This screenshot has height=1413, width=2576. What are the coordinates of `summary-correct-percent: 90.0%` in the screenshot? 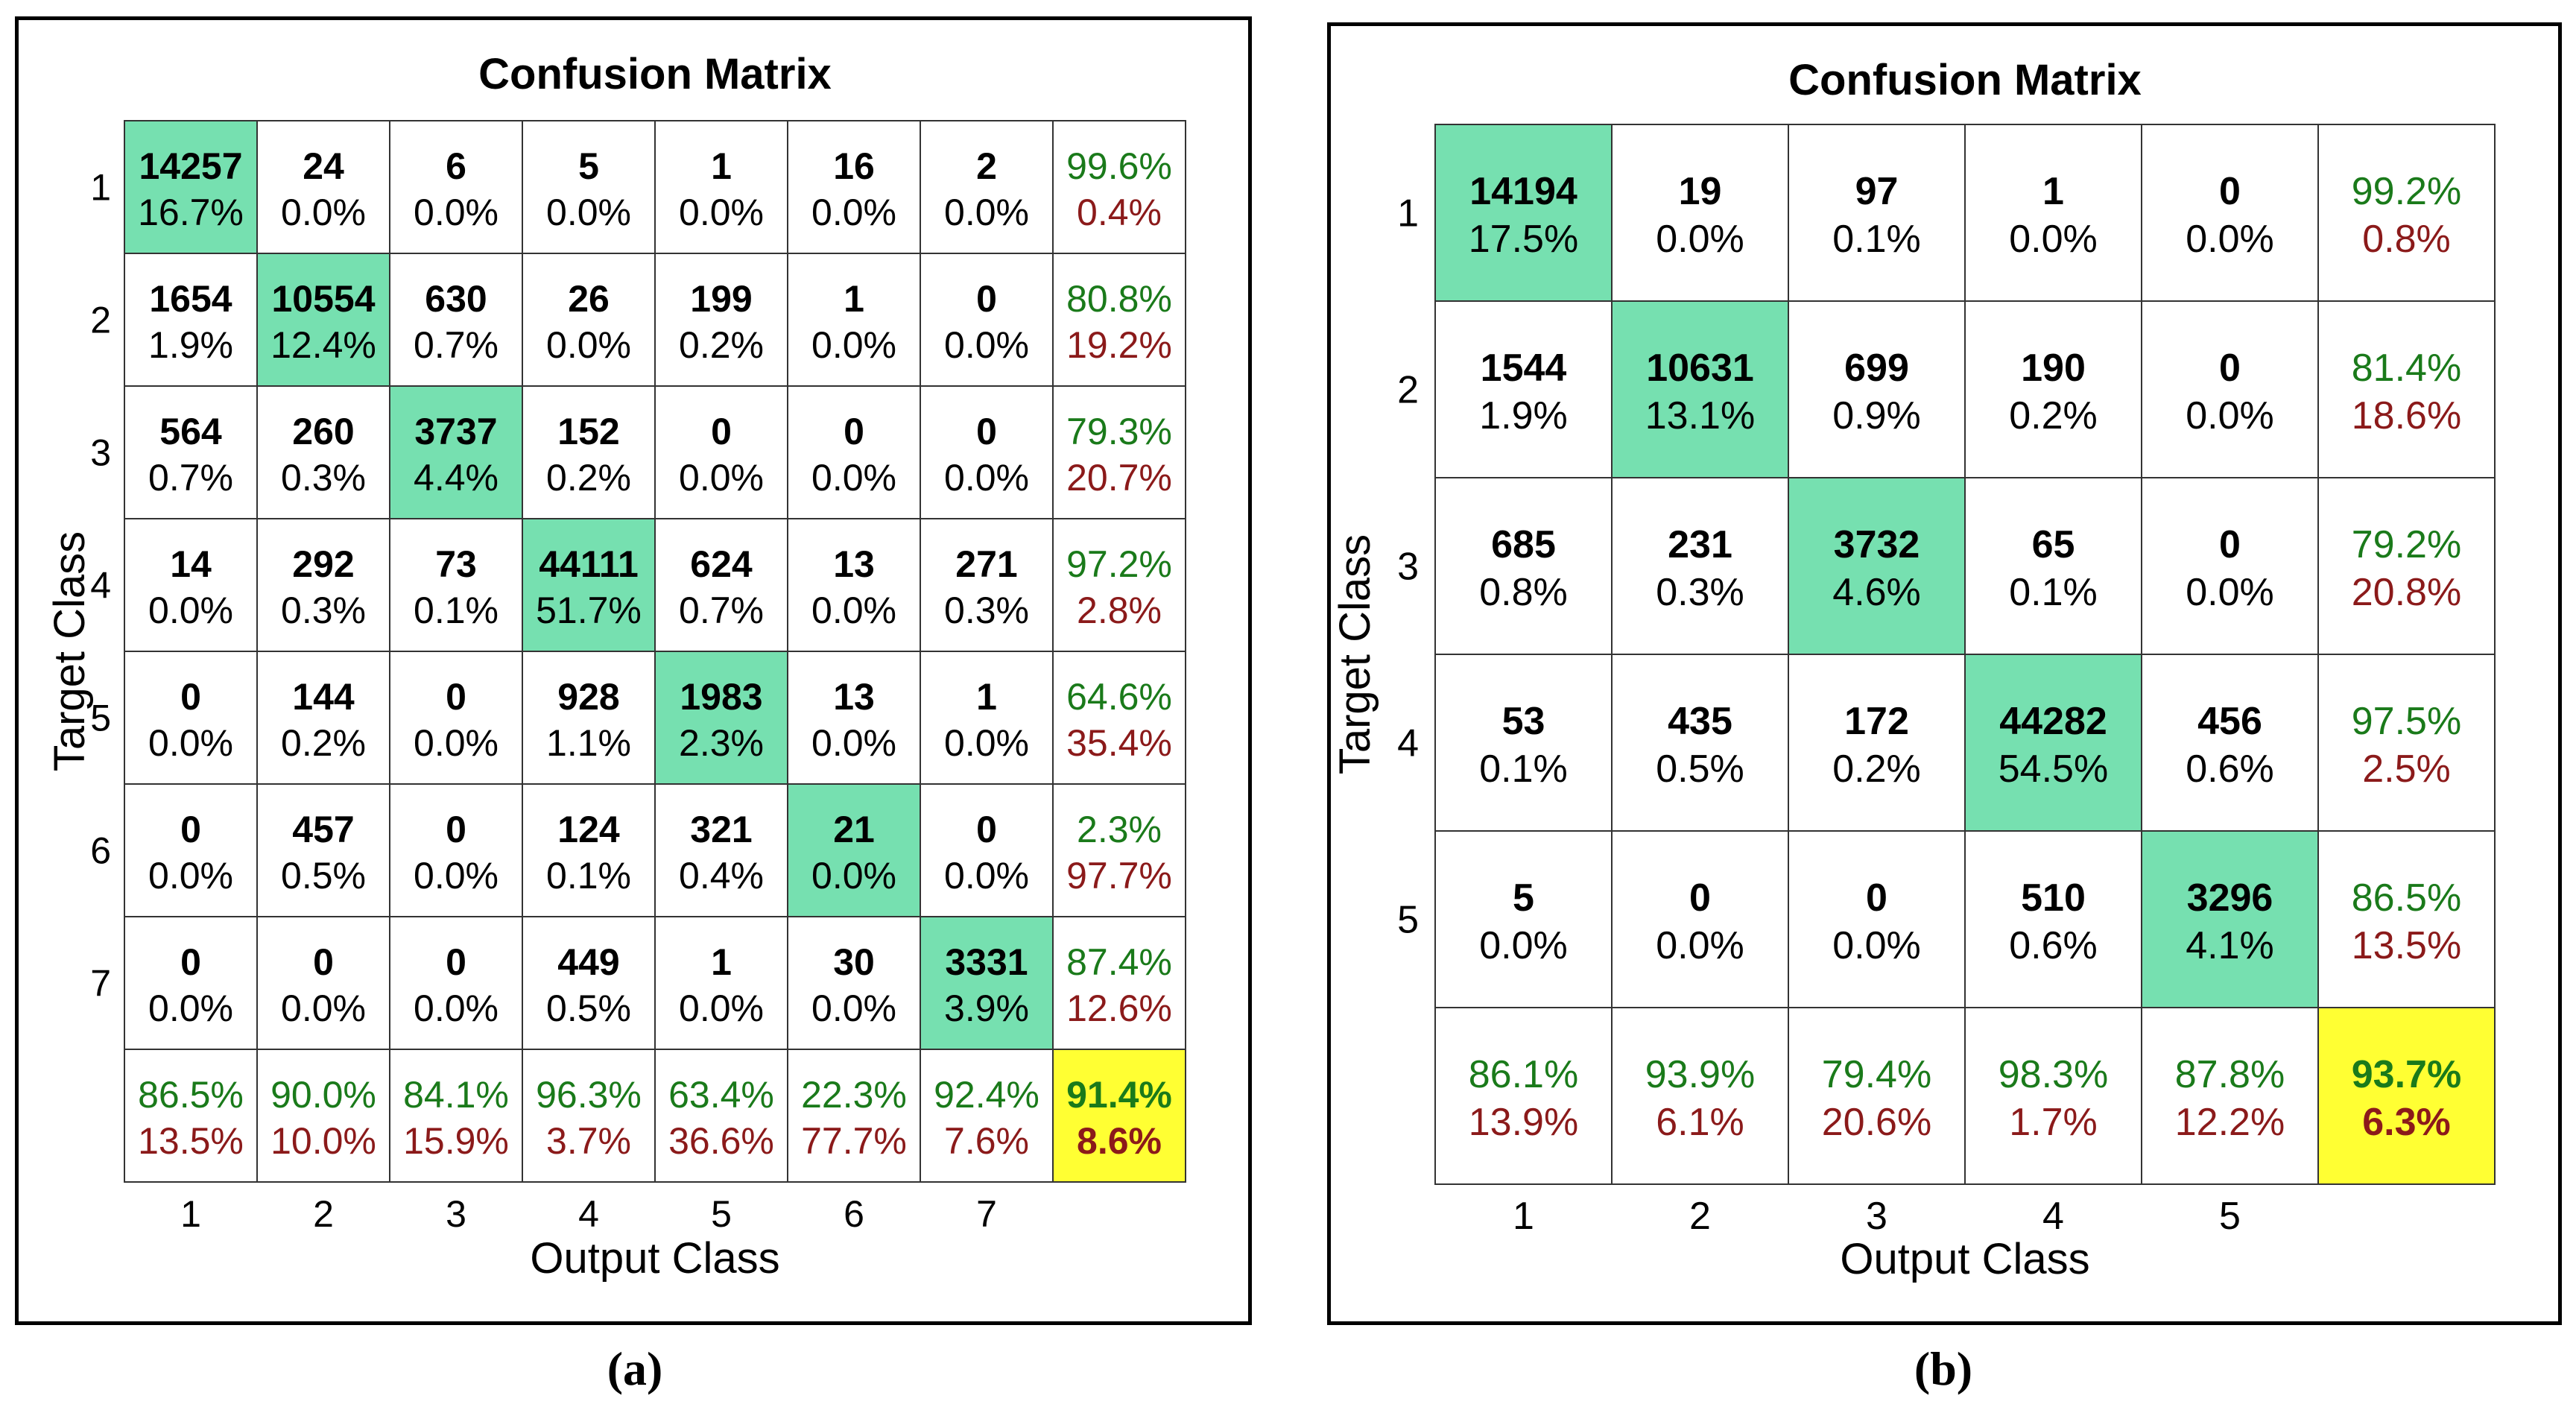 It's located at (323, 1095).